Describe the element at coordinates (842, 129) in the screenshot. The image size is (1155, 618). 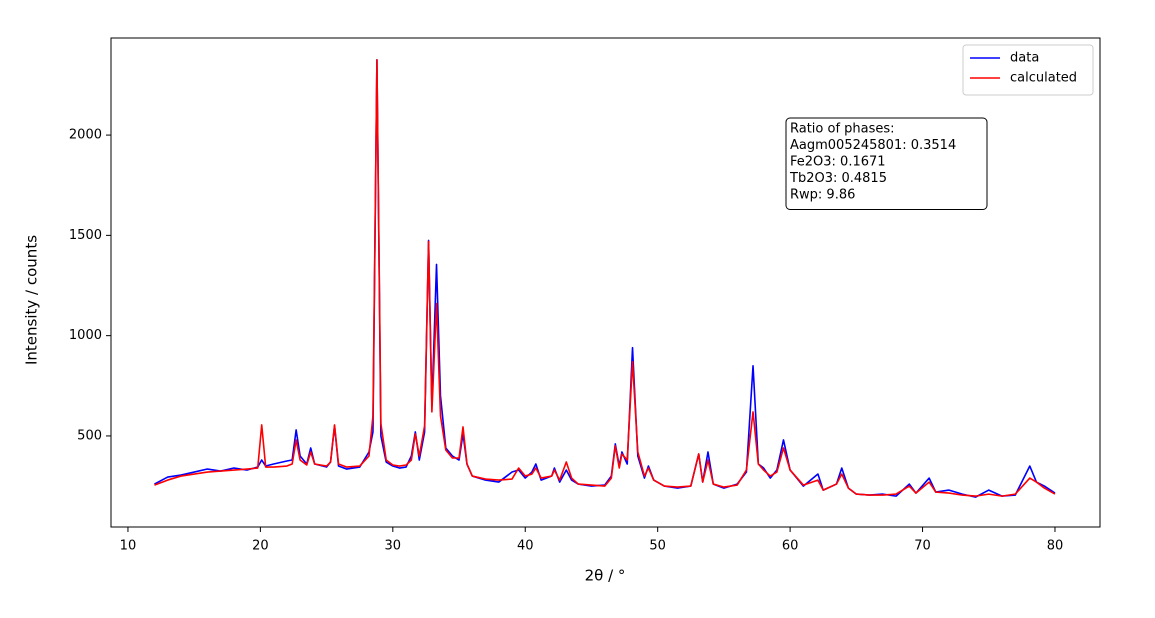
I see `annotation-line: Ratio of phases:` at that location.